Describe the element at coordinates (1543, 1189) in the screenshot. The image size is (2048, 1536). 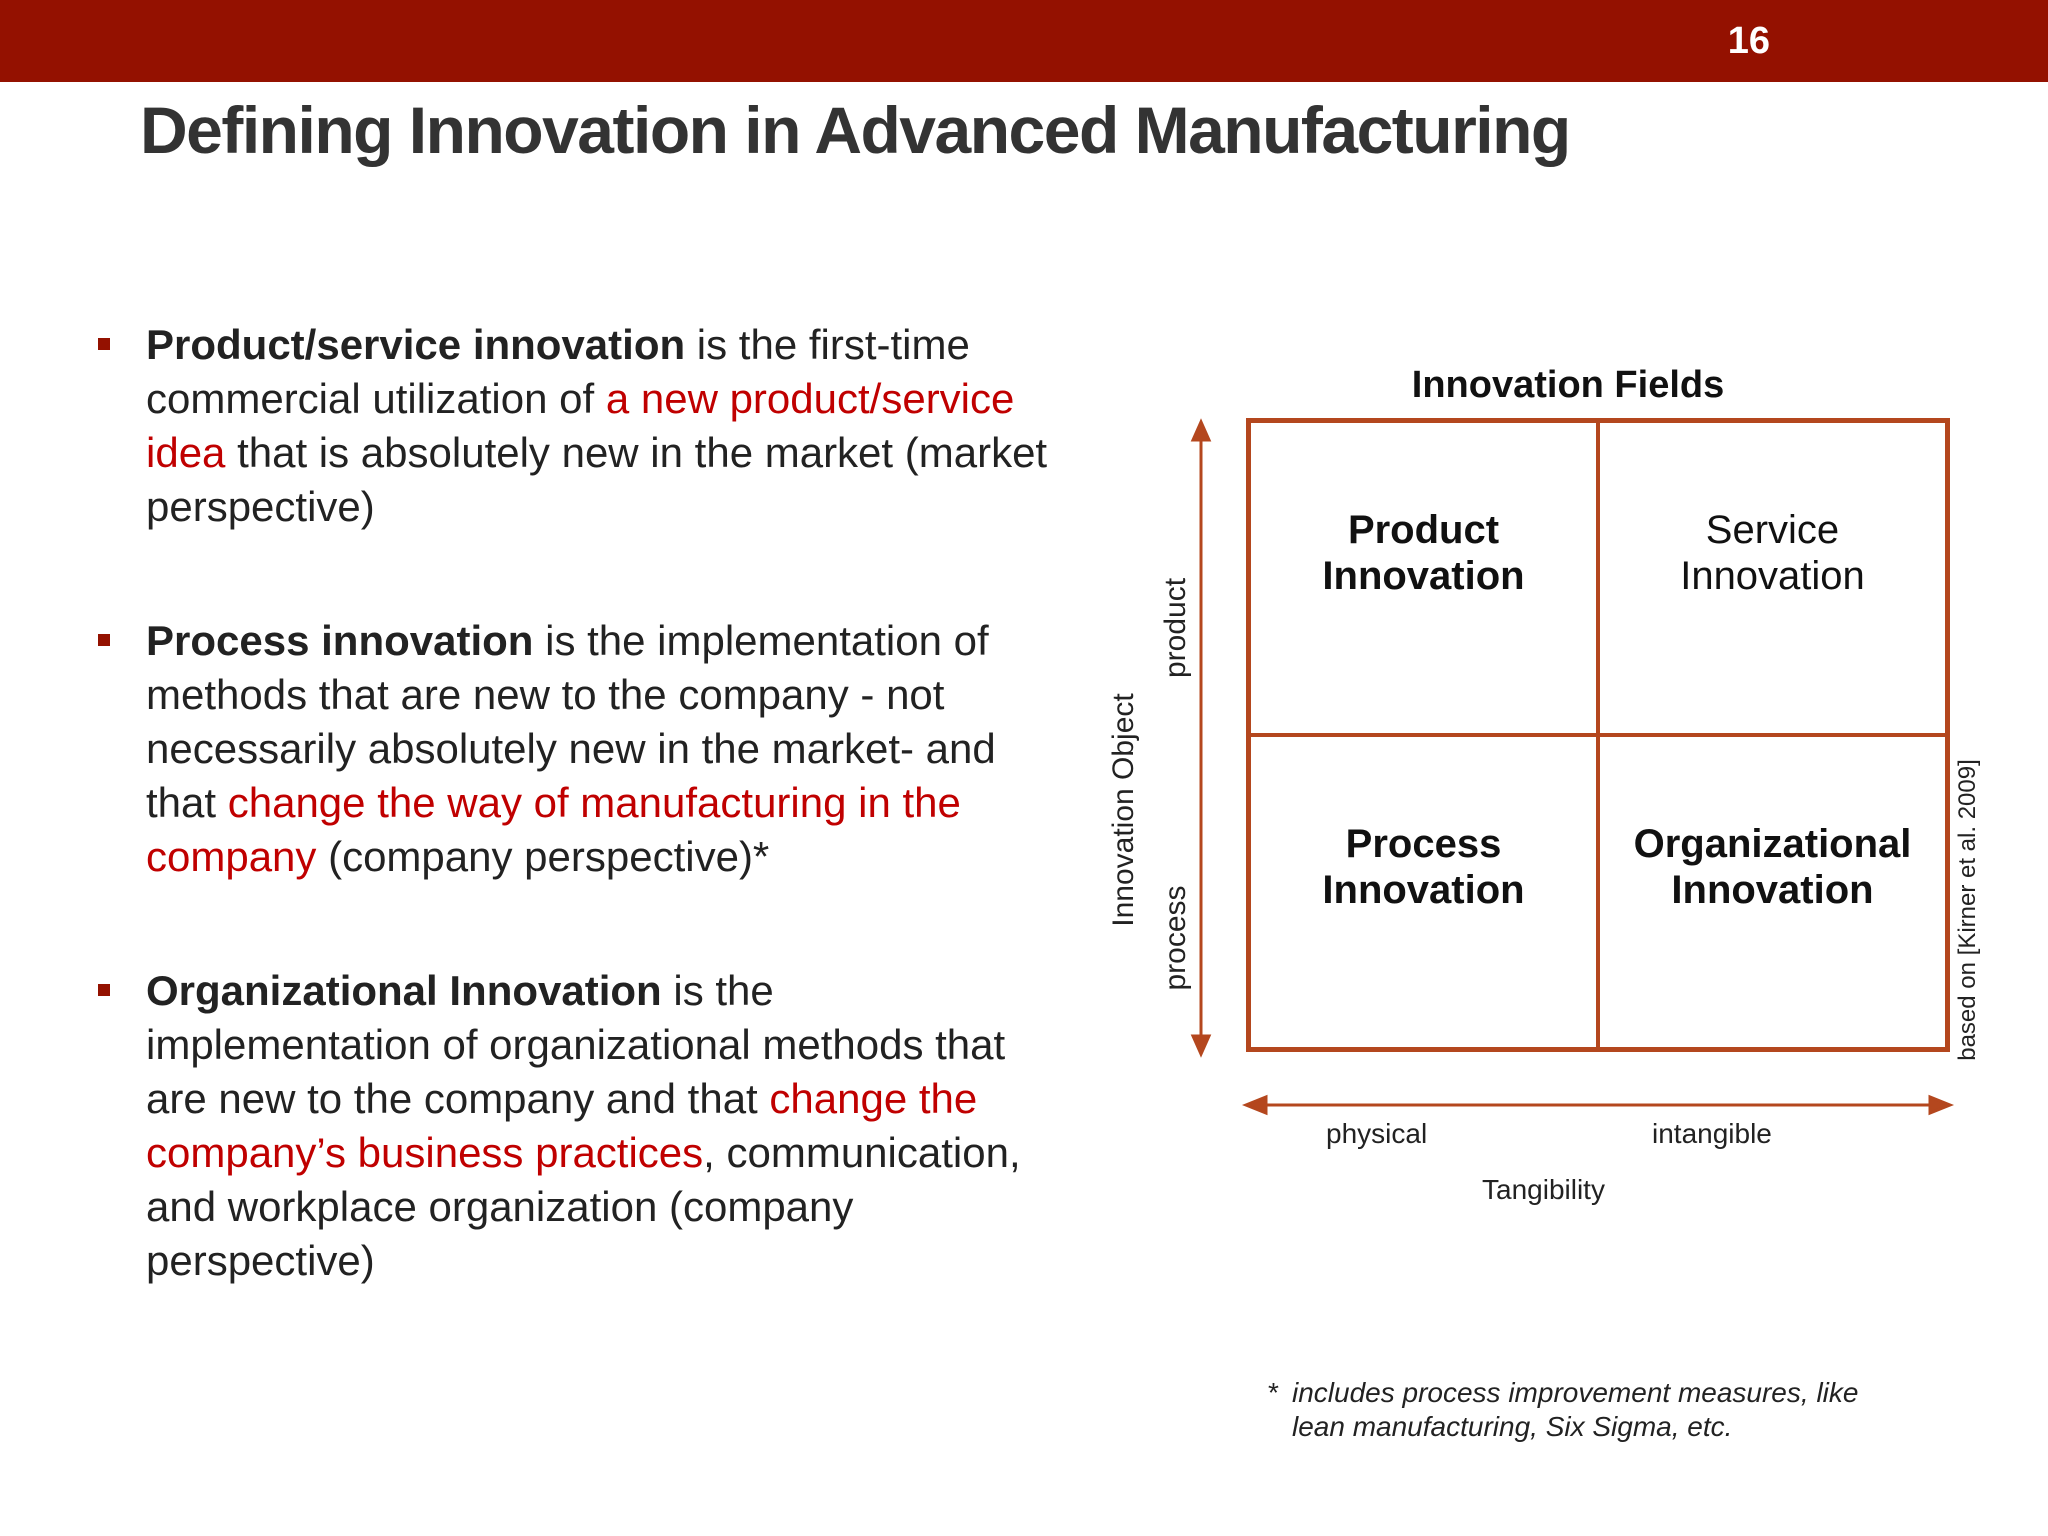
I see `x-axis-label: Tangibility` at that location.